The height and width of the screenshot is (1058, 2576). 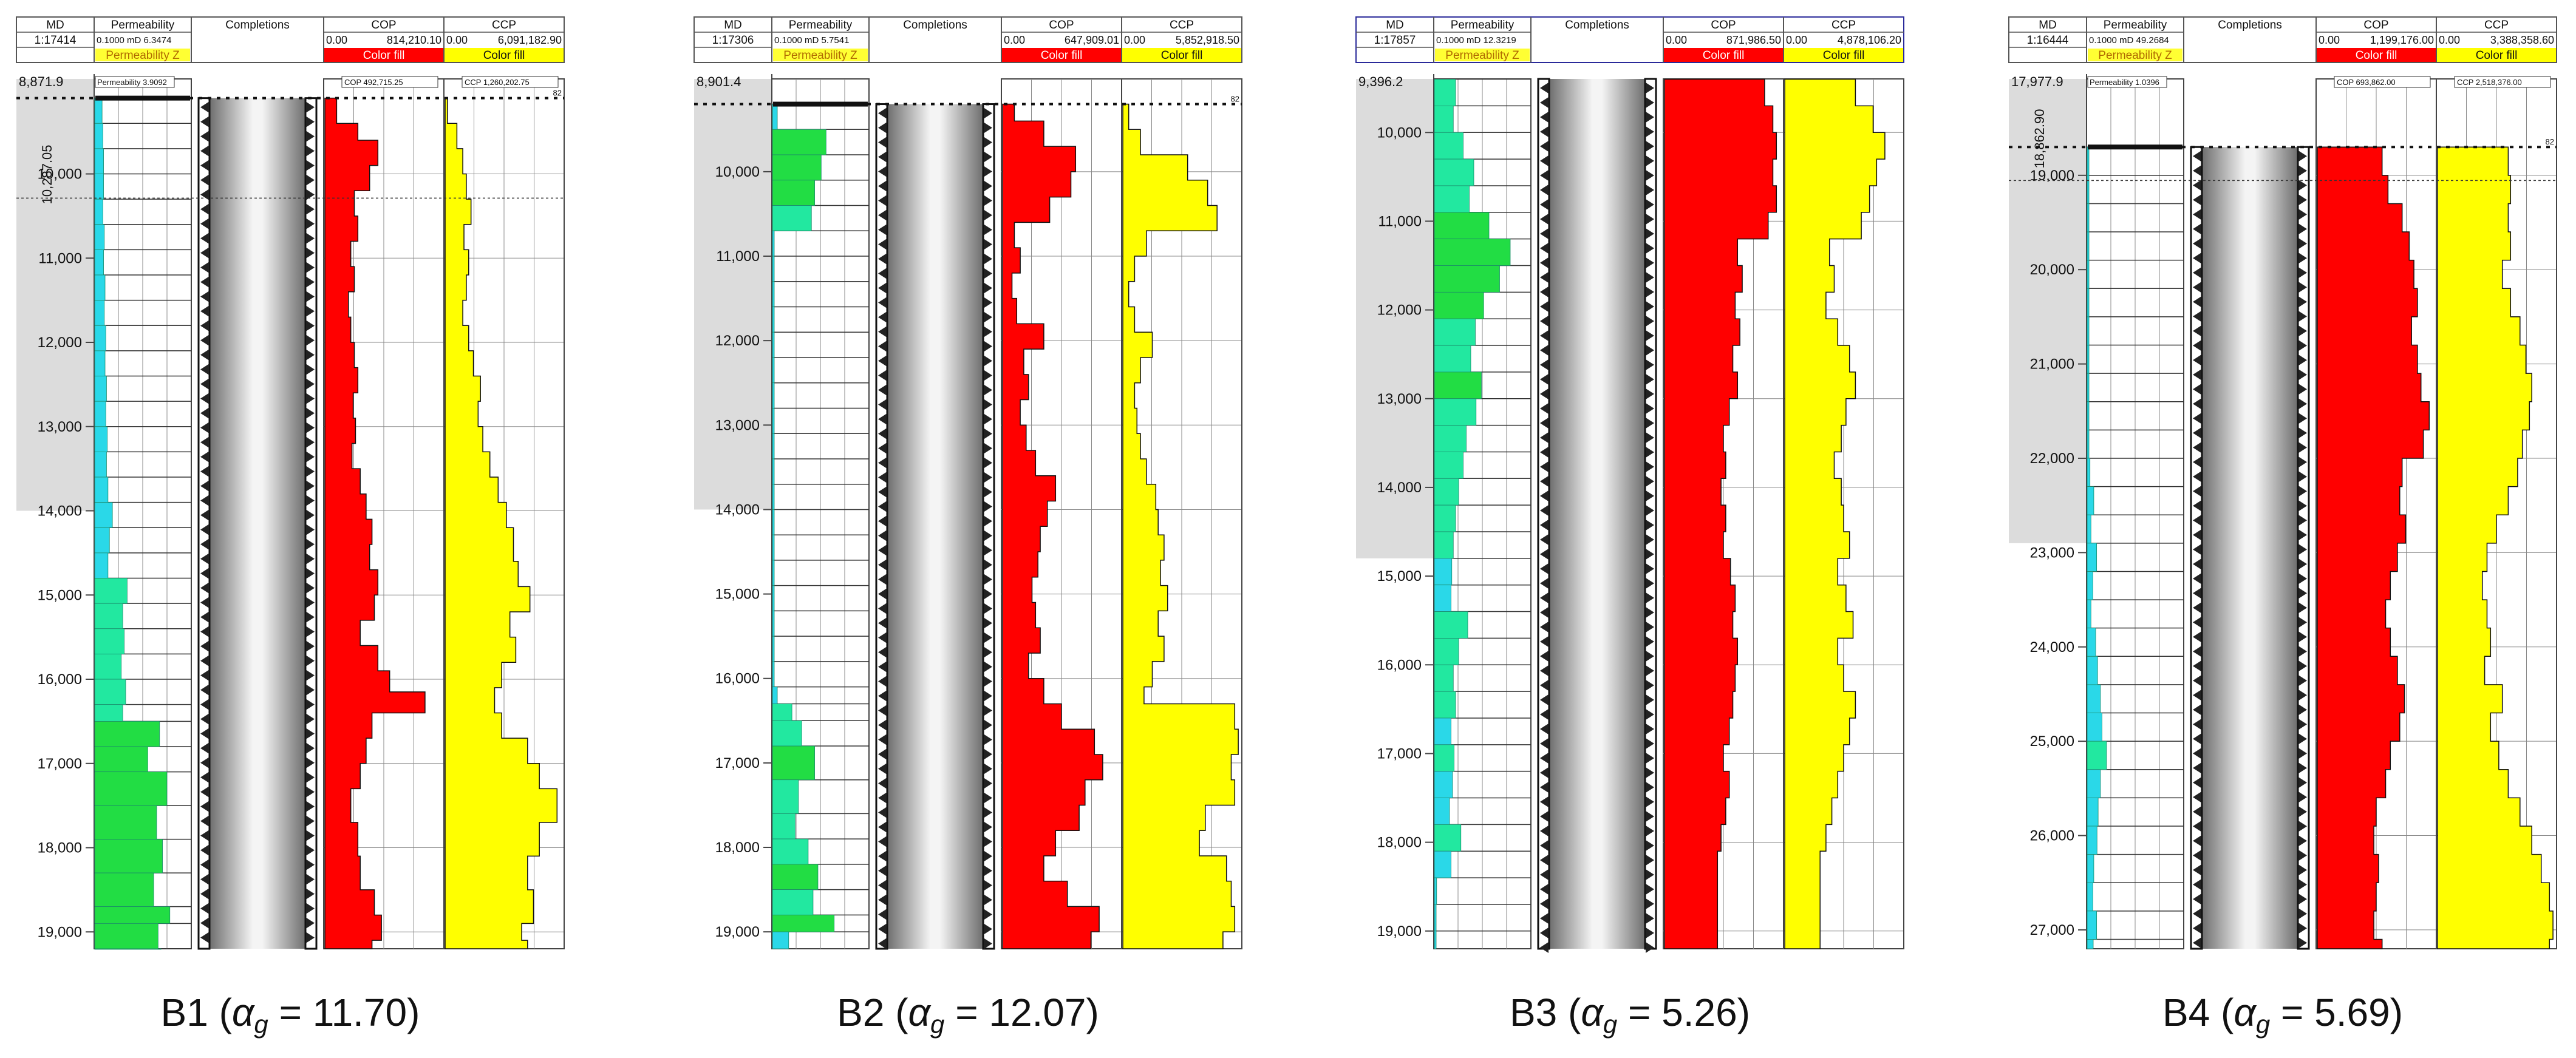 What do you see at coordinates (2376, 55) in the screenshot?
I see `cop-fill-swatch` at bounding box center [2376, 55].